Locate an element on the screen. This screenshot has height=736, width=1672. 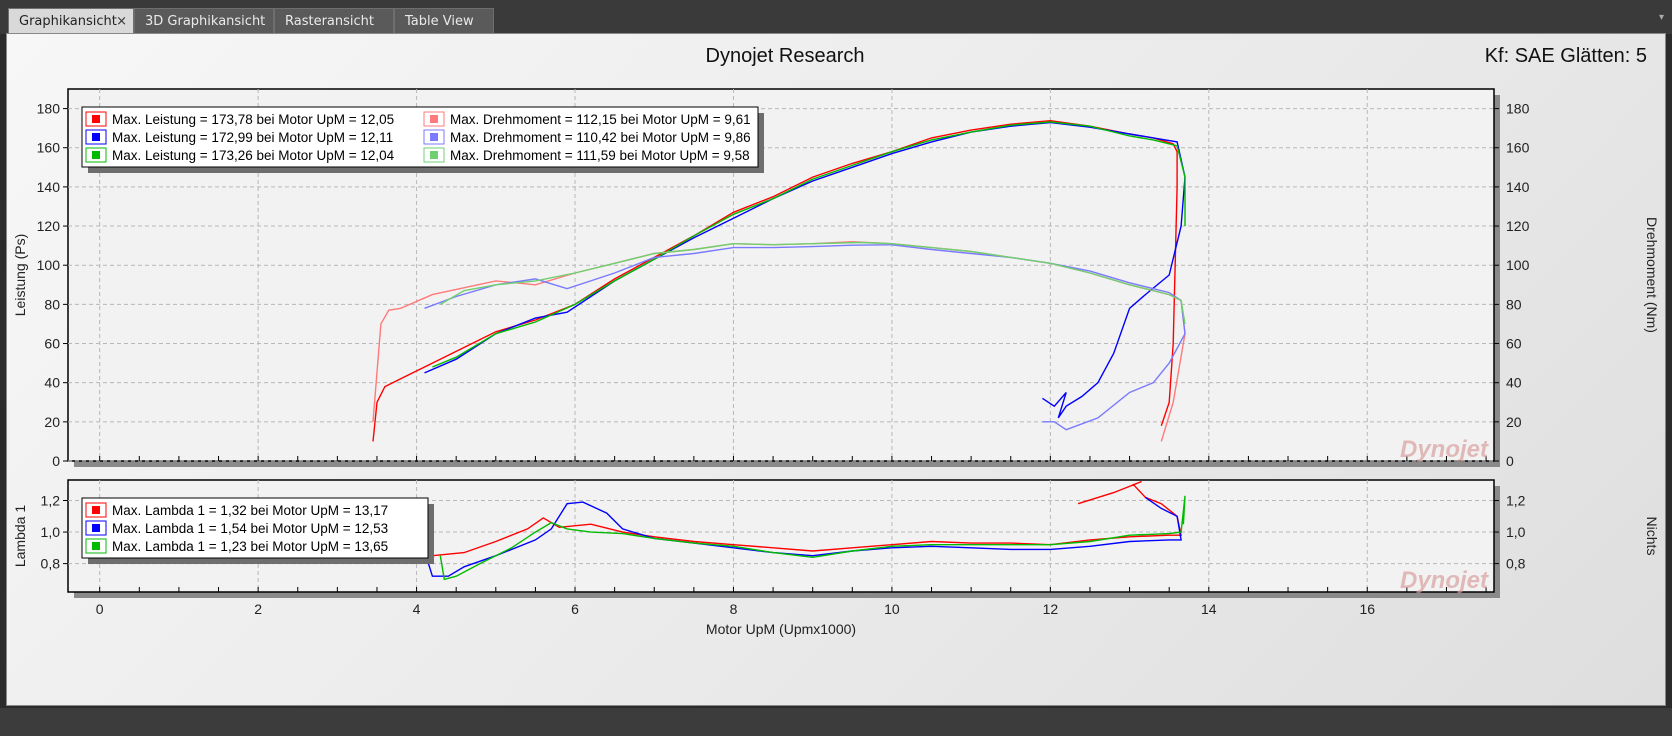
y-tick-label-right: 1,2 is located at coordinates (1516, 501).